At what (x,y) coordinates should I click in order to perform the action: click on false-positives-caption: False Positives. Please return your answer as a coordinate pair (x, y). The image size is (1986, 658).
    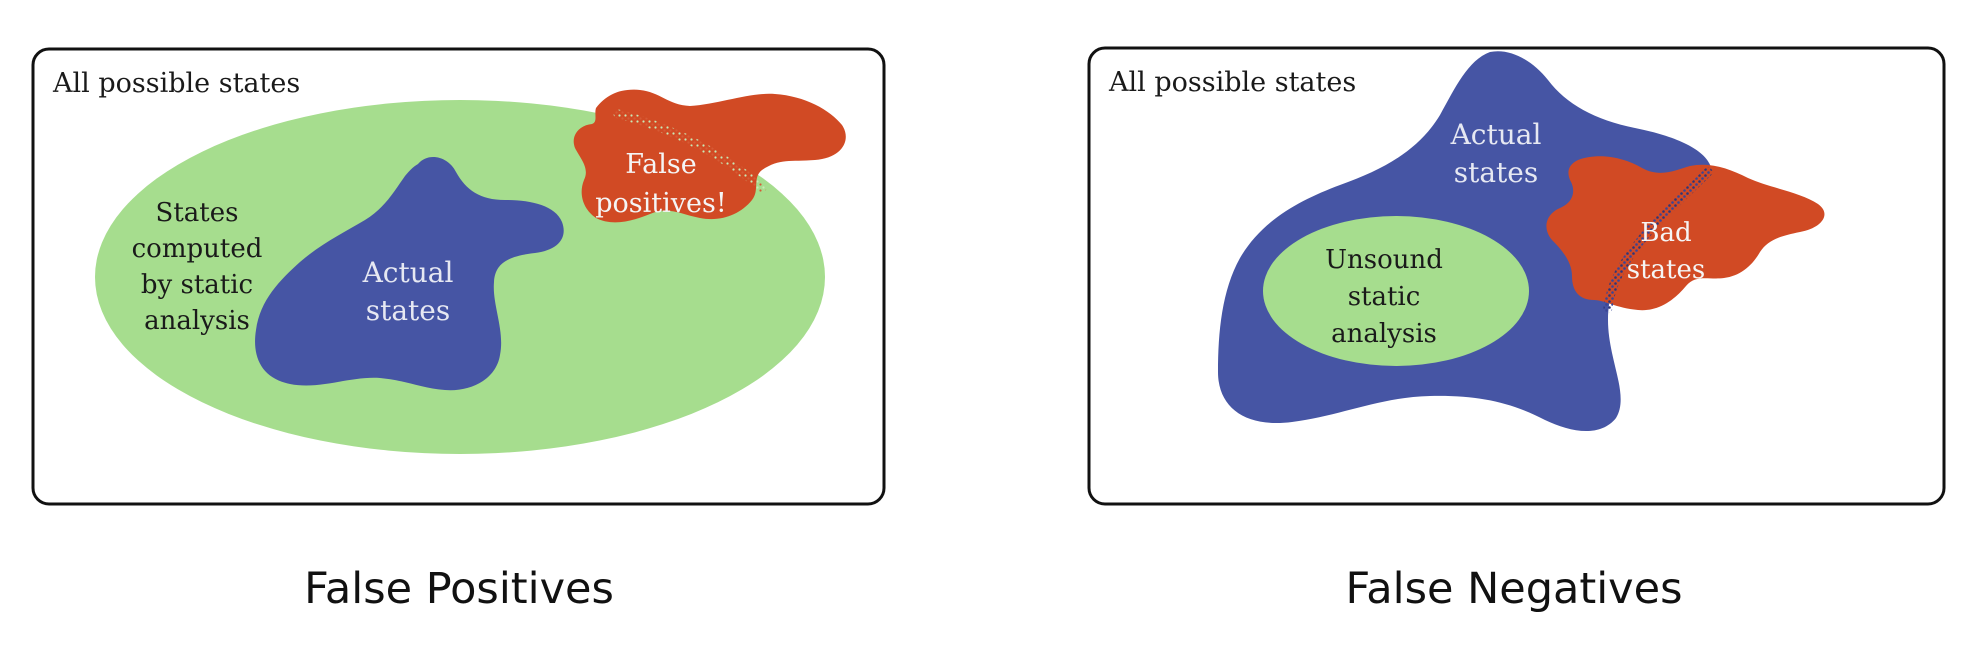
    Looking at the image, I should click on (459, 589).